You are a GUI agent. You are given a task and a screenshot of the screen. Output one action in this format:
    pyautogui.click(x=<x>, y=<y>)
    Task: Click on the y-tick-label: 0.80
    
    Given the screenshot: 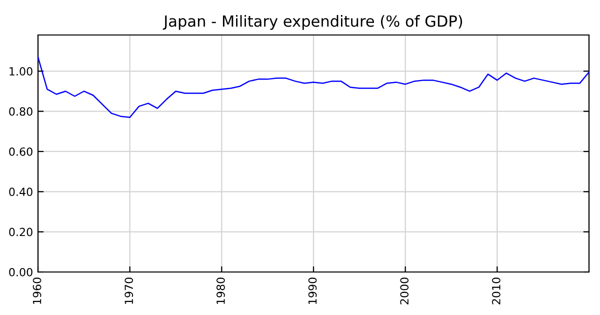 What is the action you would take?
    pyautogui.click(x=20, y=111)
    